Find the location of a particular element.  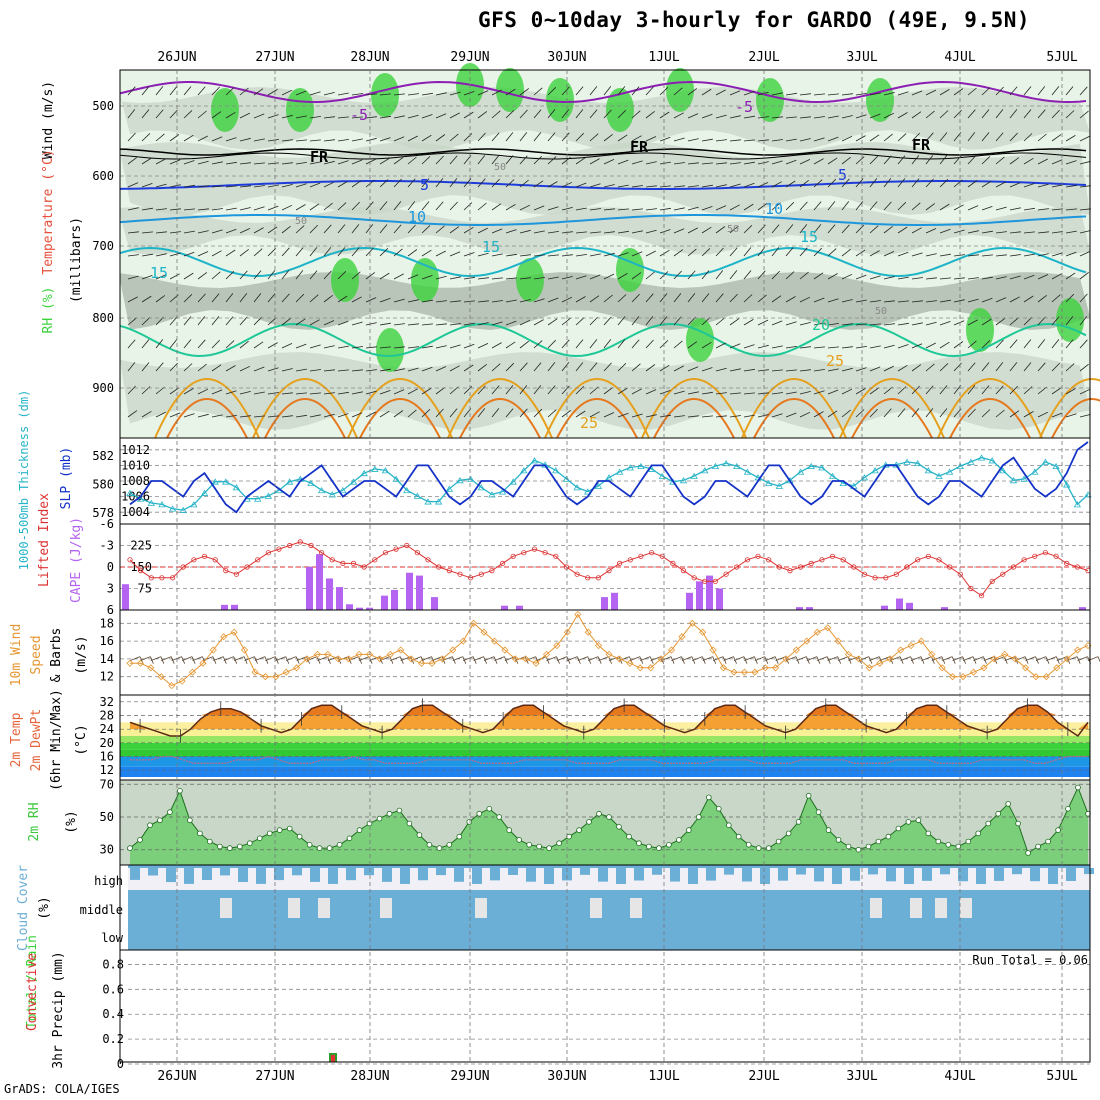

date-label-top: 1JUL is located at coordinates (663, 57).